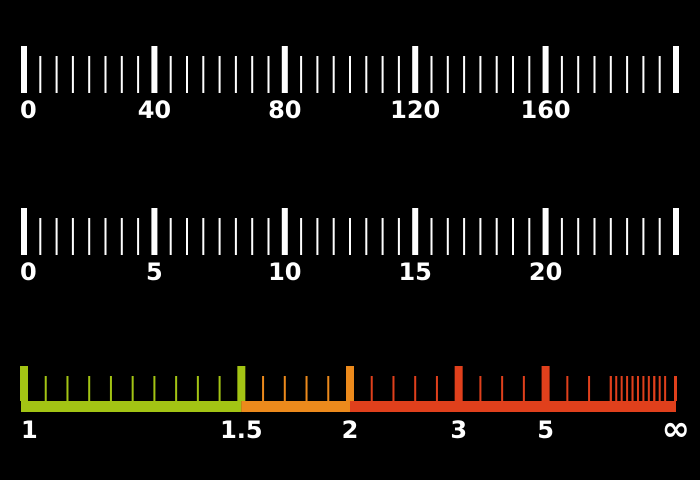 The image size is (700, 480). Describe the element at coordinates (414, 272) in the screenshot. I see `tick-label: 15` at that location.